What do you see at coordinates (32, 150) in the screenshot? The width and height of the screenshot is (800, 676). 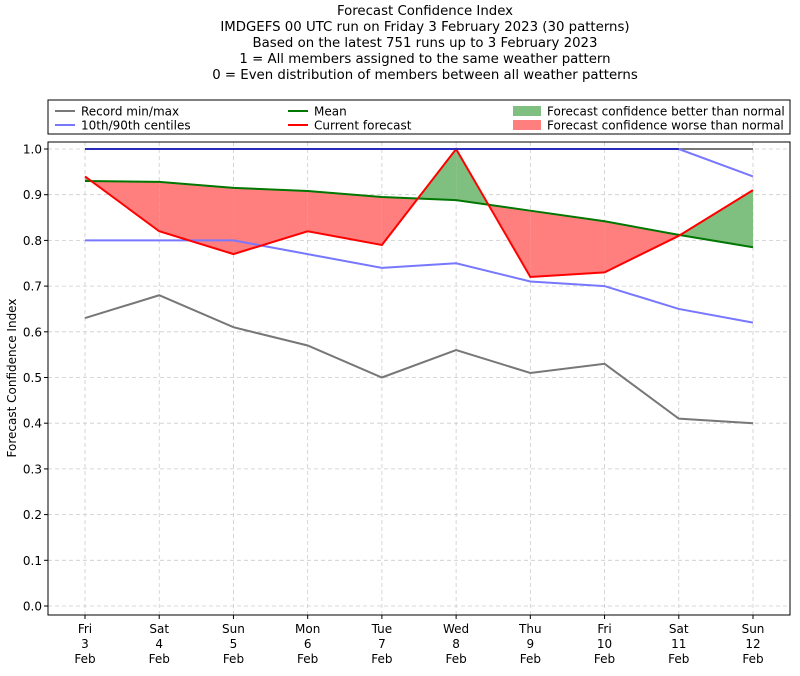 I see `y-tick-label: 1.0` at bounding box center [32, 150].